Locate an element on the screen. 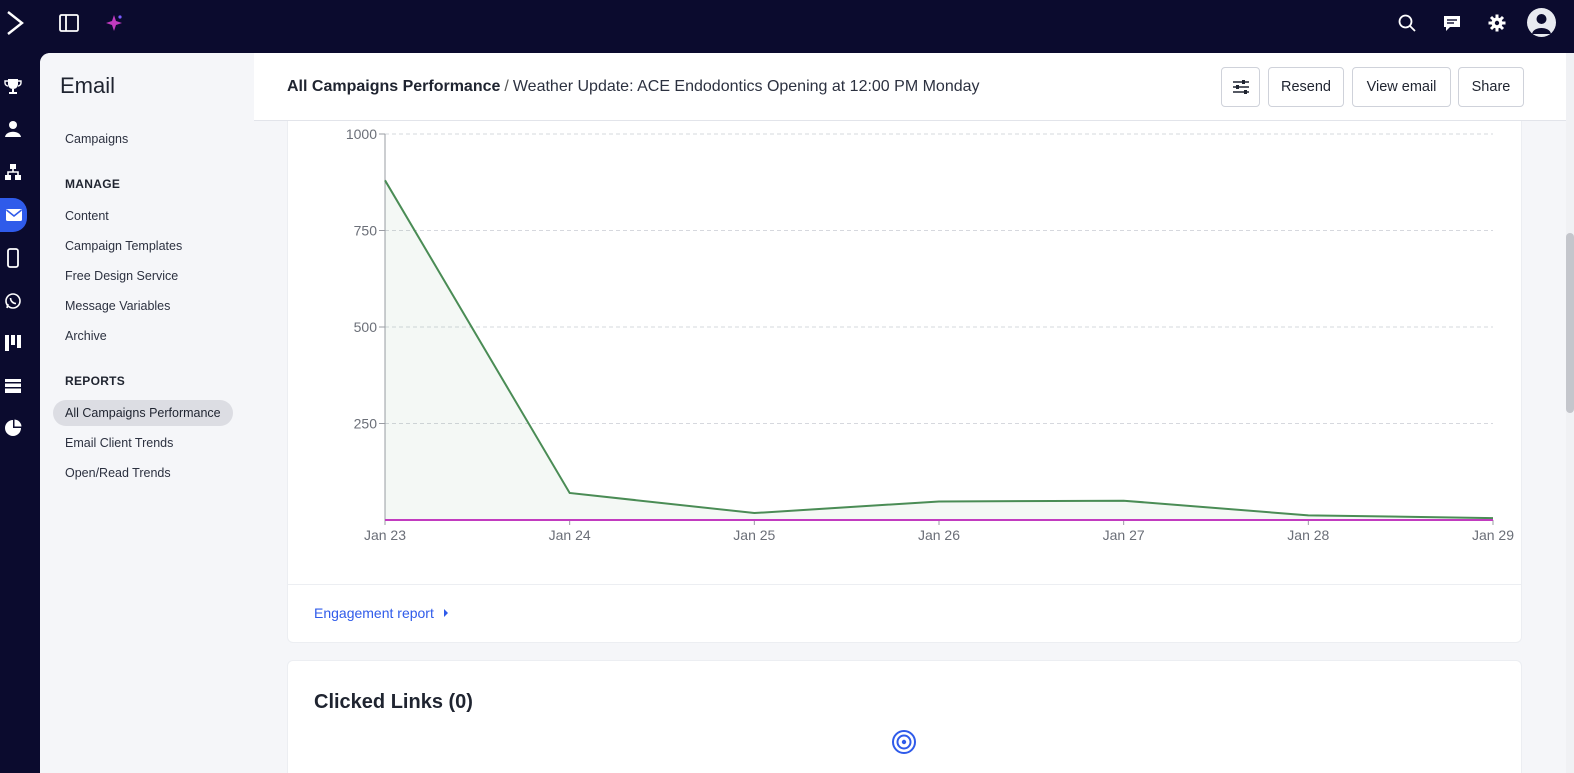 Image resolution: width=1574 pixels, height=773 pixels. nav-item-open-read-trends: Open/Read Trends is located at coordinates (118, 473).